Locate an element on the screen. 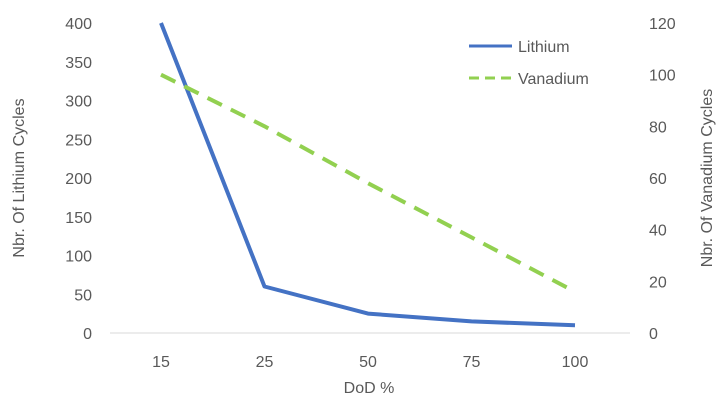  left-y-axis-title: Nbr. Of Lithium Cycles is located at coordinates (19, 177).